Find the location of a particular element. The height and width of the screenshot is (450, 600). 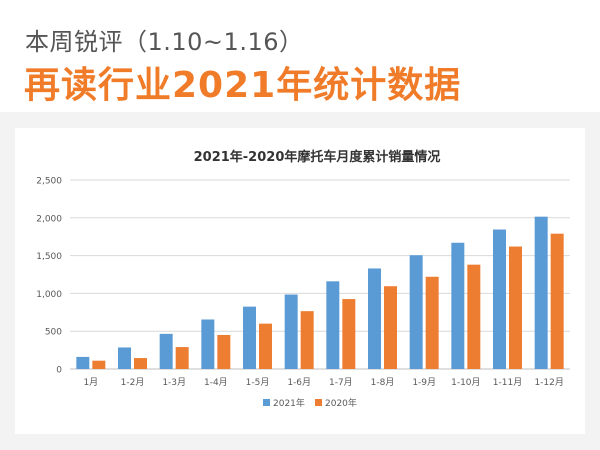

legend: 2021年 2020年 is located at coordinates (310, 403).